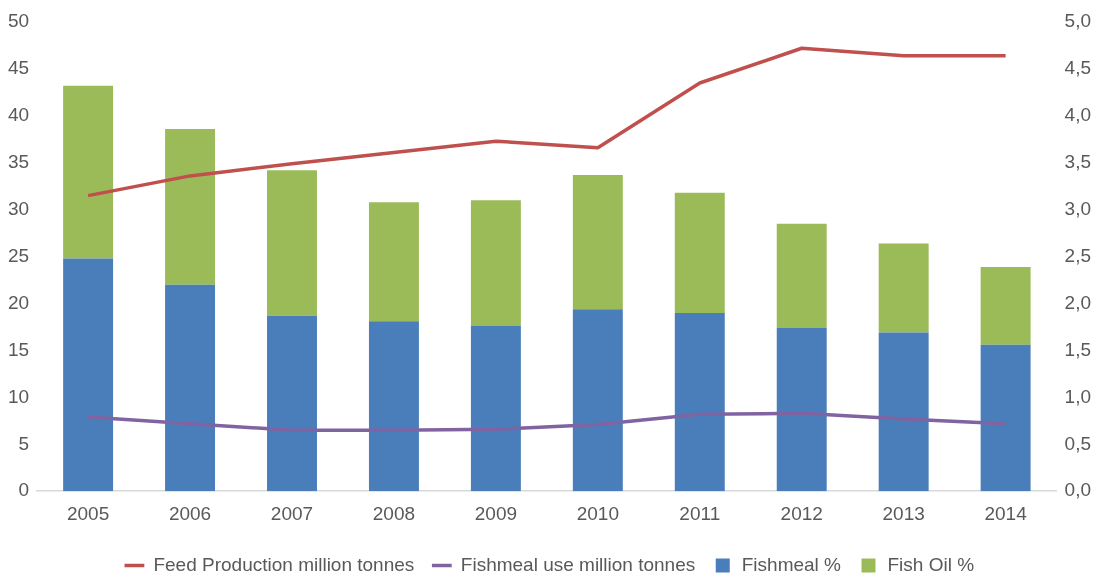 Image resolution: width=1103 pixels, height=587 pixels. What do you see at coordinates (1078, 302) in the screenshot?
I see `y2-tick-label: 2,0` at bounding box center [1078, 302].